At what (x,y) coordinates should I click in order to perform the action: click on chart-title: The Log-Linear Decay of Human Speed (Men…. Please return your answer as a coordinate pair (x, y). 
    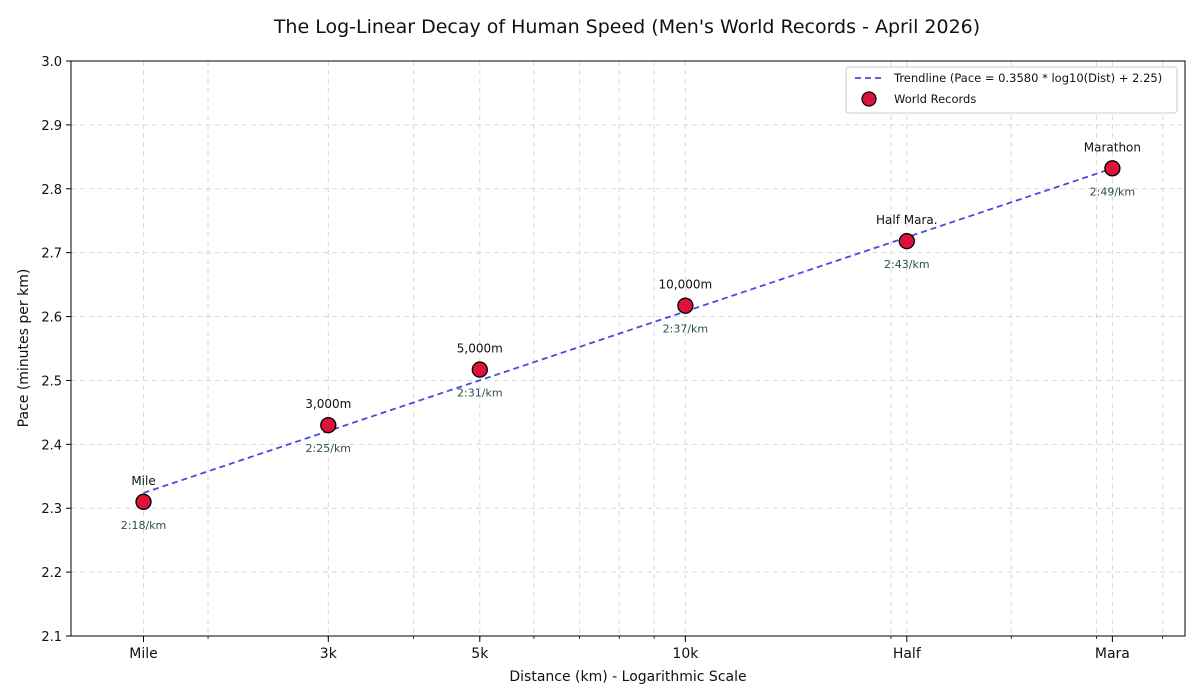
    Looking at the image, I should click on (626, 27).